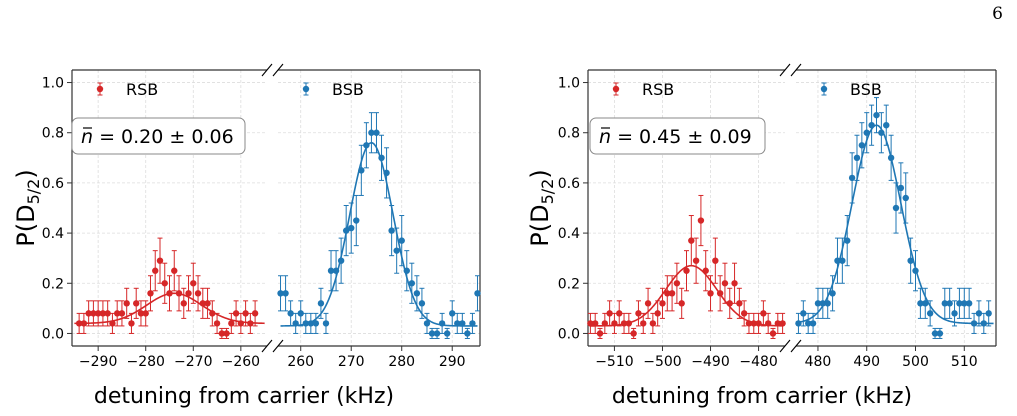 The width and height of the screenshot is (1017, 416). What do you see at coordinates (569, 84) in the screenshot?
I see `y-tick-label: 1.0` at bounding box center [569, 84].